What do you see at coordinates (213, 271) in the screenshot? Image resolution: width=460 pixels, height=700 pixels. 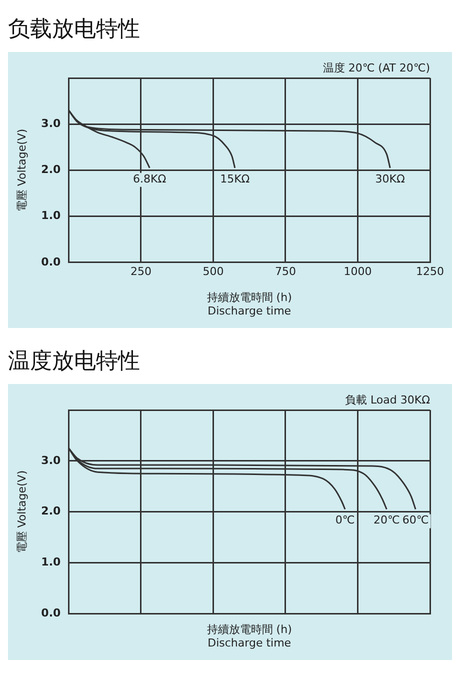 I see `x-tick-label: 500` at bounding box center [213, 271].